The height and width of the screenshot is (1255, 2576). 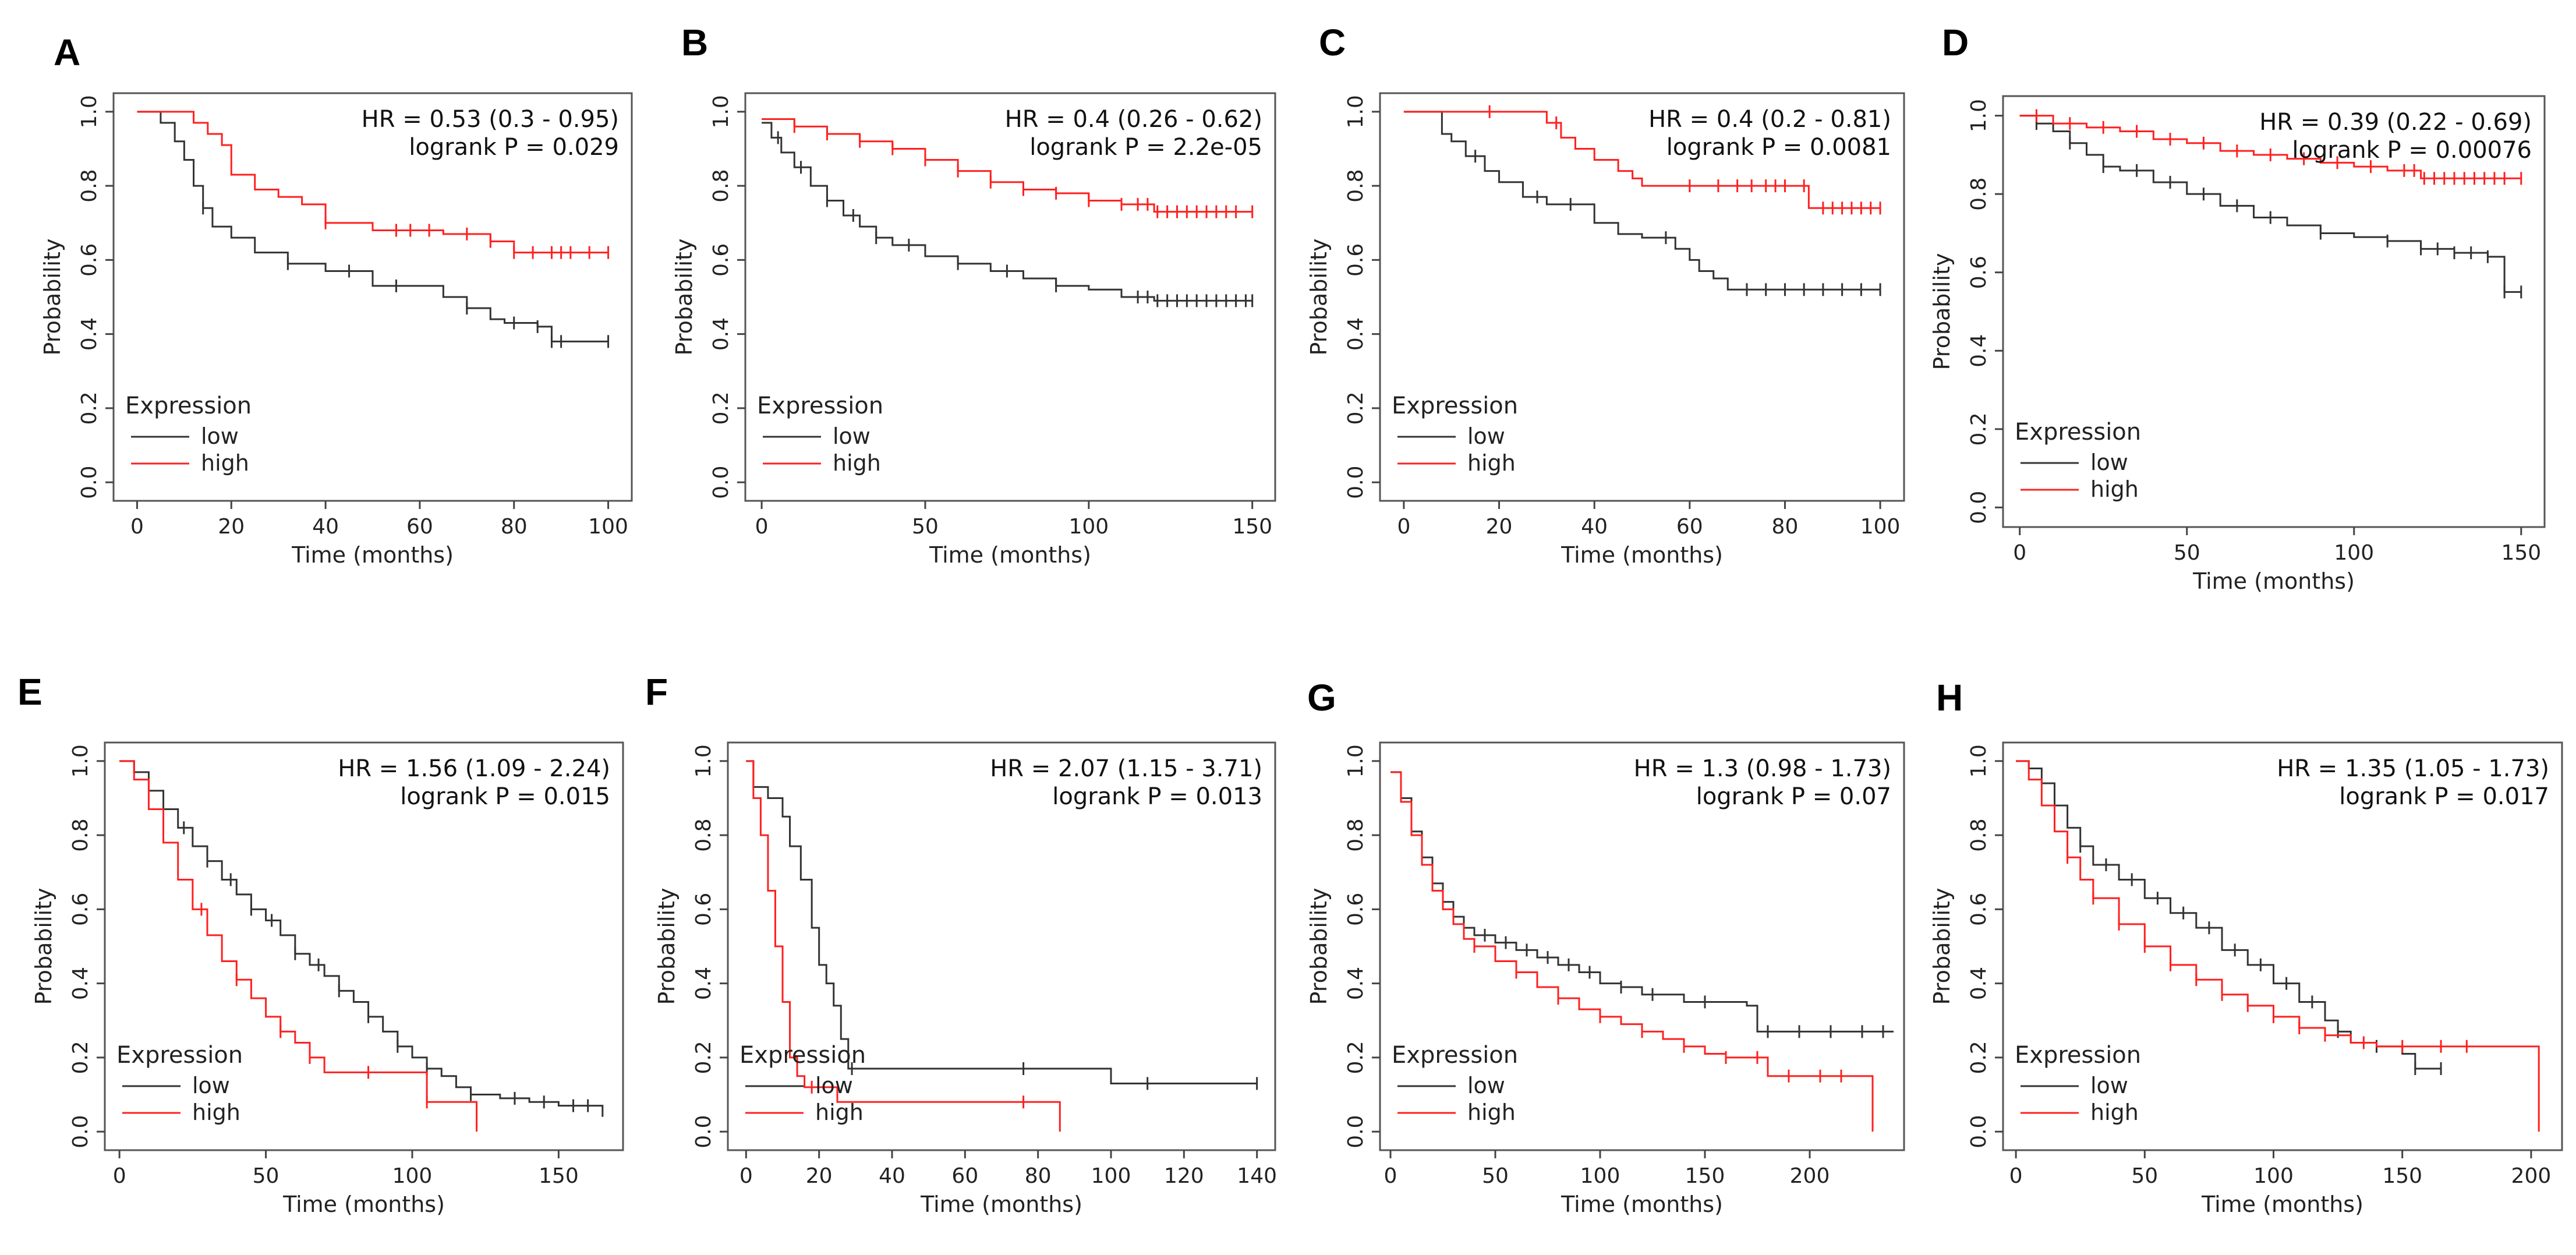 I want to click on logrank-p-label: logrank P = 0.015, so click(x=505, y=796).